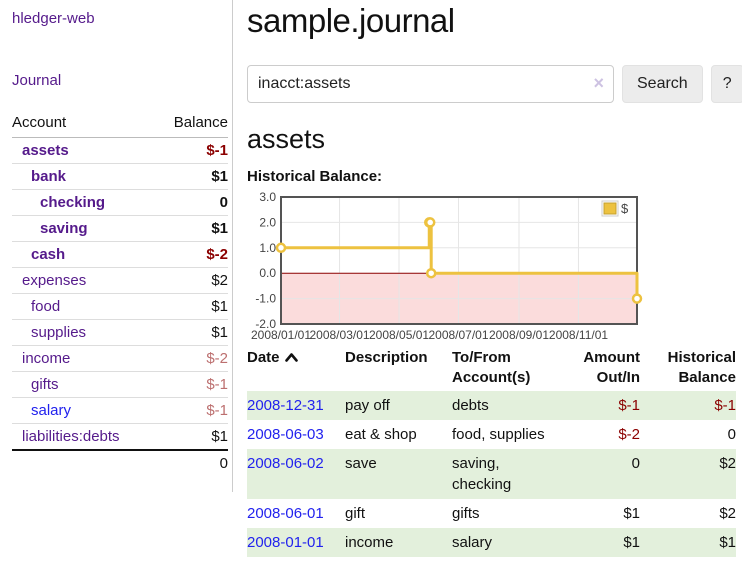 The height and width of the screenshot is (582, 742). I want to click on account-row: food $1, so click(120, 306).